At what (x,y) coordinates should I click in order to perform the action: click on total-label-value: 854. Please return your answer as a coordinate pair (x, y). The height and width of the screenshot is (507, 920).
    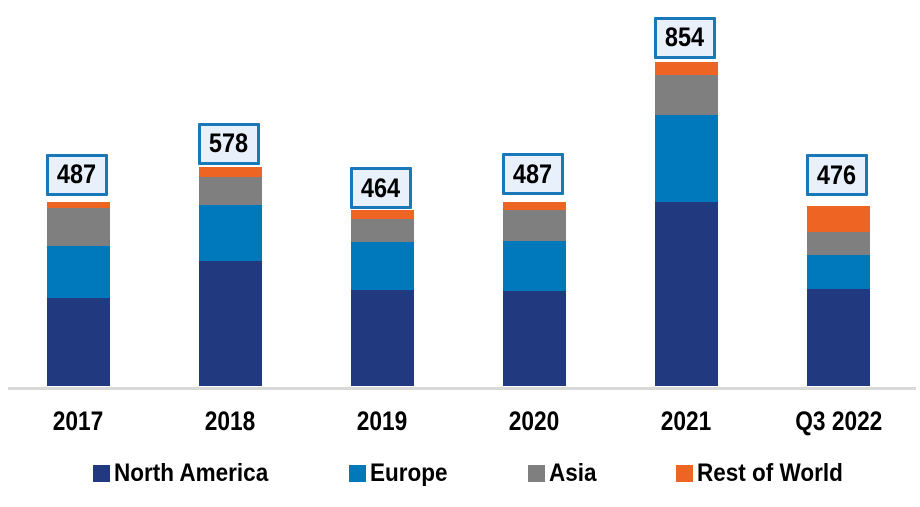
    Looking at the image, I should click on (684, 37).